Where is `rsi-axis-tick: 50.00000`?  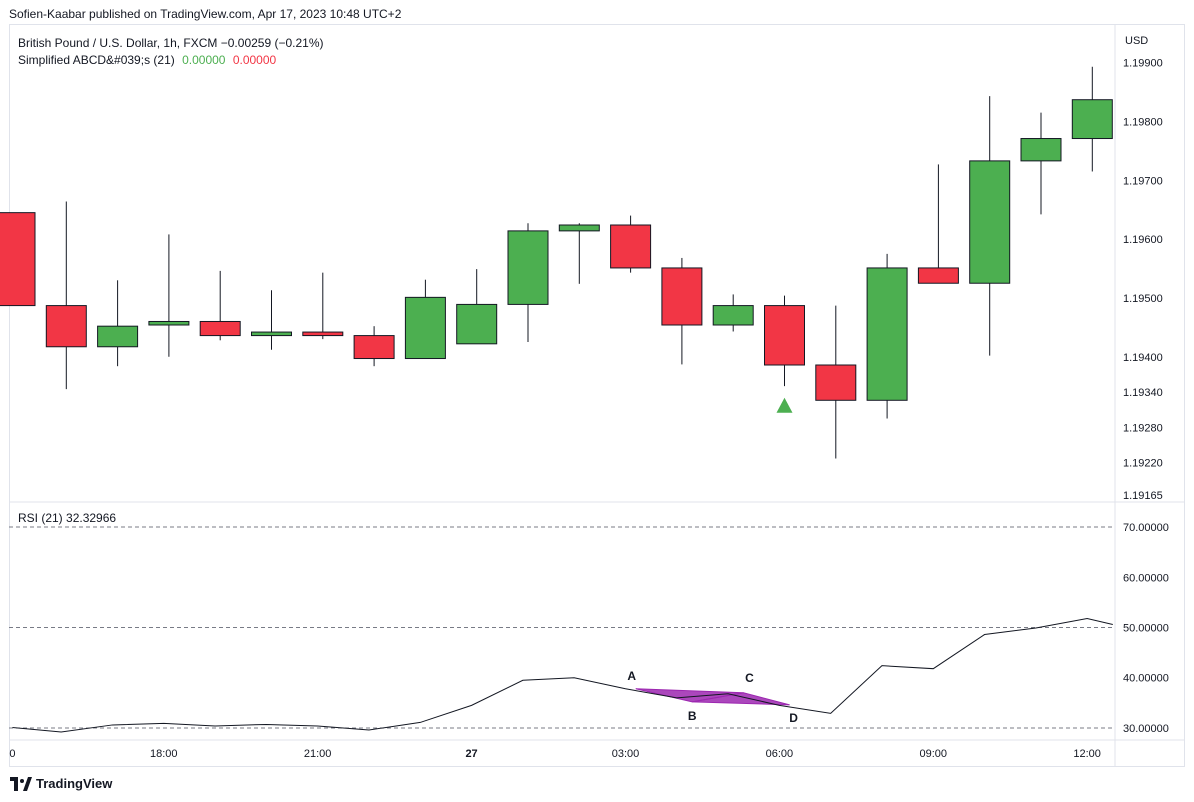 rsi-axis-tick: 50.00000 is located at coordinates (1146, 629).